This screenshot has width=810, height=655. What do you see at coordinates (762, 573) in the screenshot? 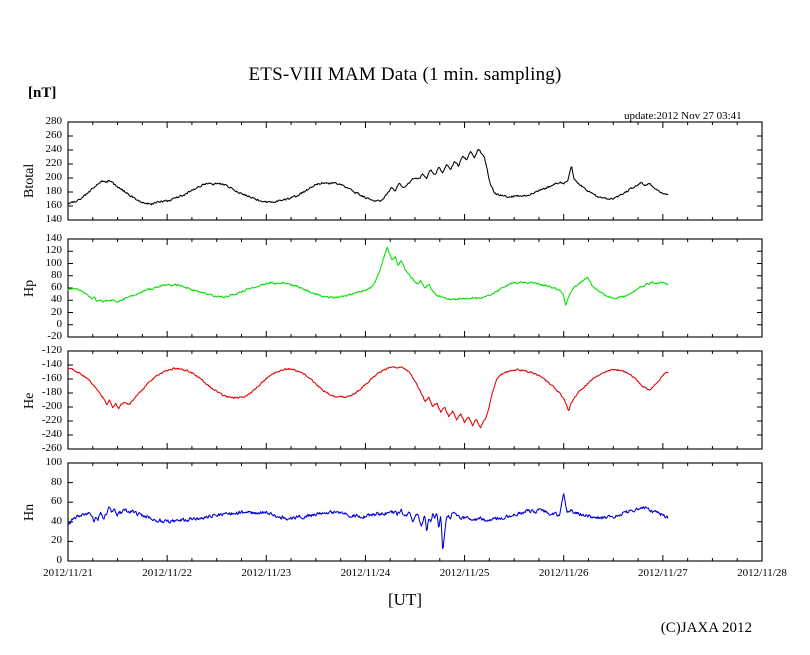
I see `x-tick-label: 2012/11/28` at bounding box center [762, 573].